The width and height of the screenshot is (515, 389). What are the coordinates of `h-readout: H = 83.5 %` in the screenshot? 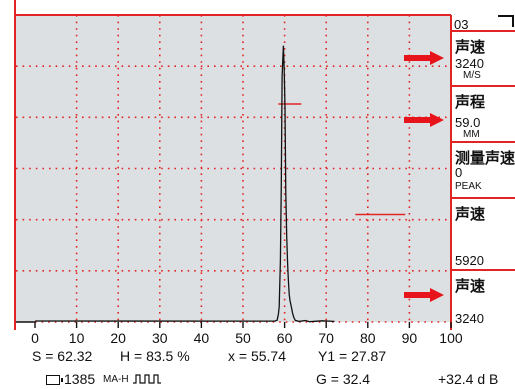 It's located at (155, 356).